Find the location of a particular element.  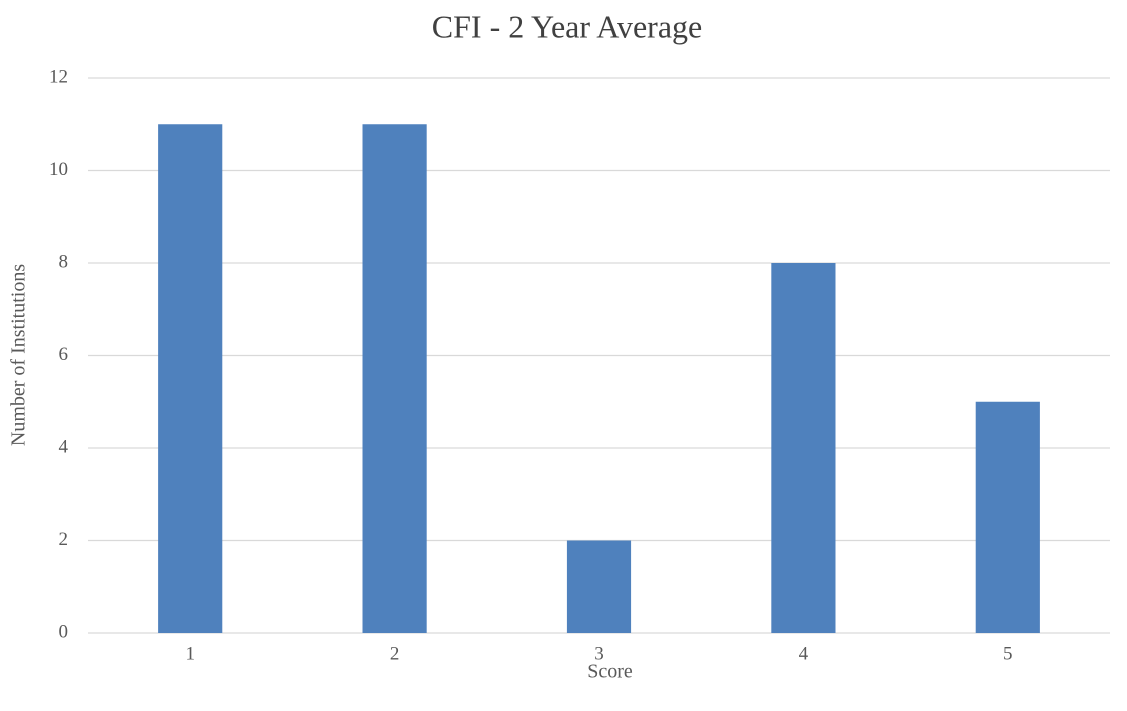

x-axis-title: Score is located at coordinates (610, 672).